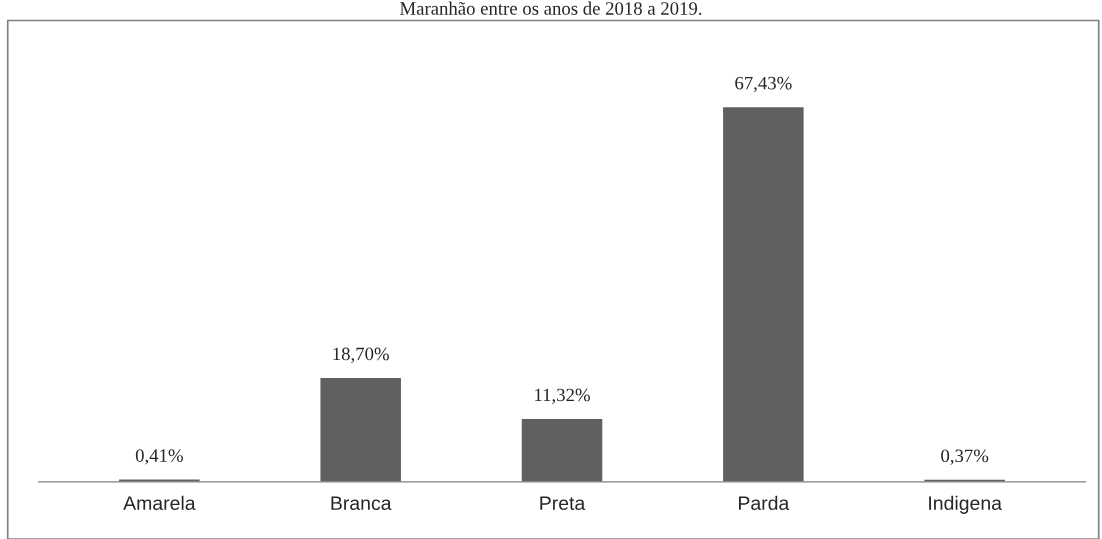 The height and width of the screenshot is (539, 1102). Describe the element at coordinates (159, 457) in the screenshot. I see `data-label: 0,41%` at that location.